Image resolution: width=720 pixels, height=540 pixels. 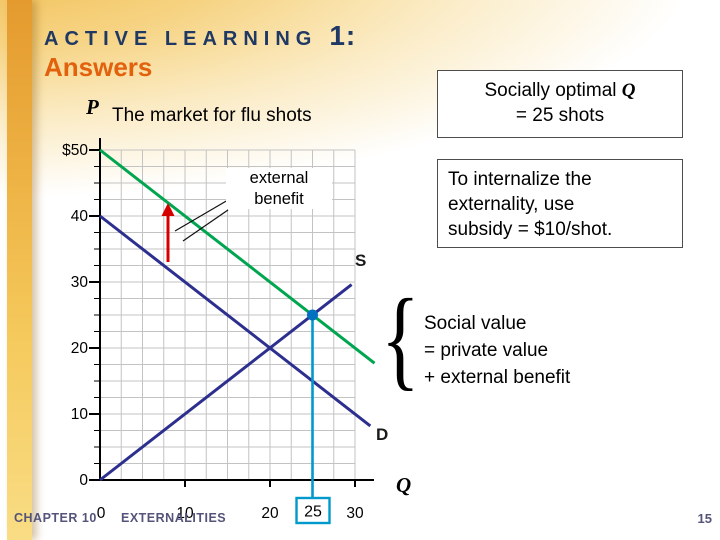 I want to click on y-tick-label: 10, so click(x=80, y=414).